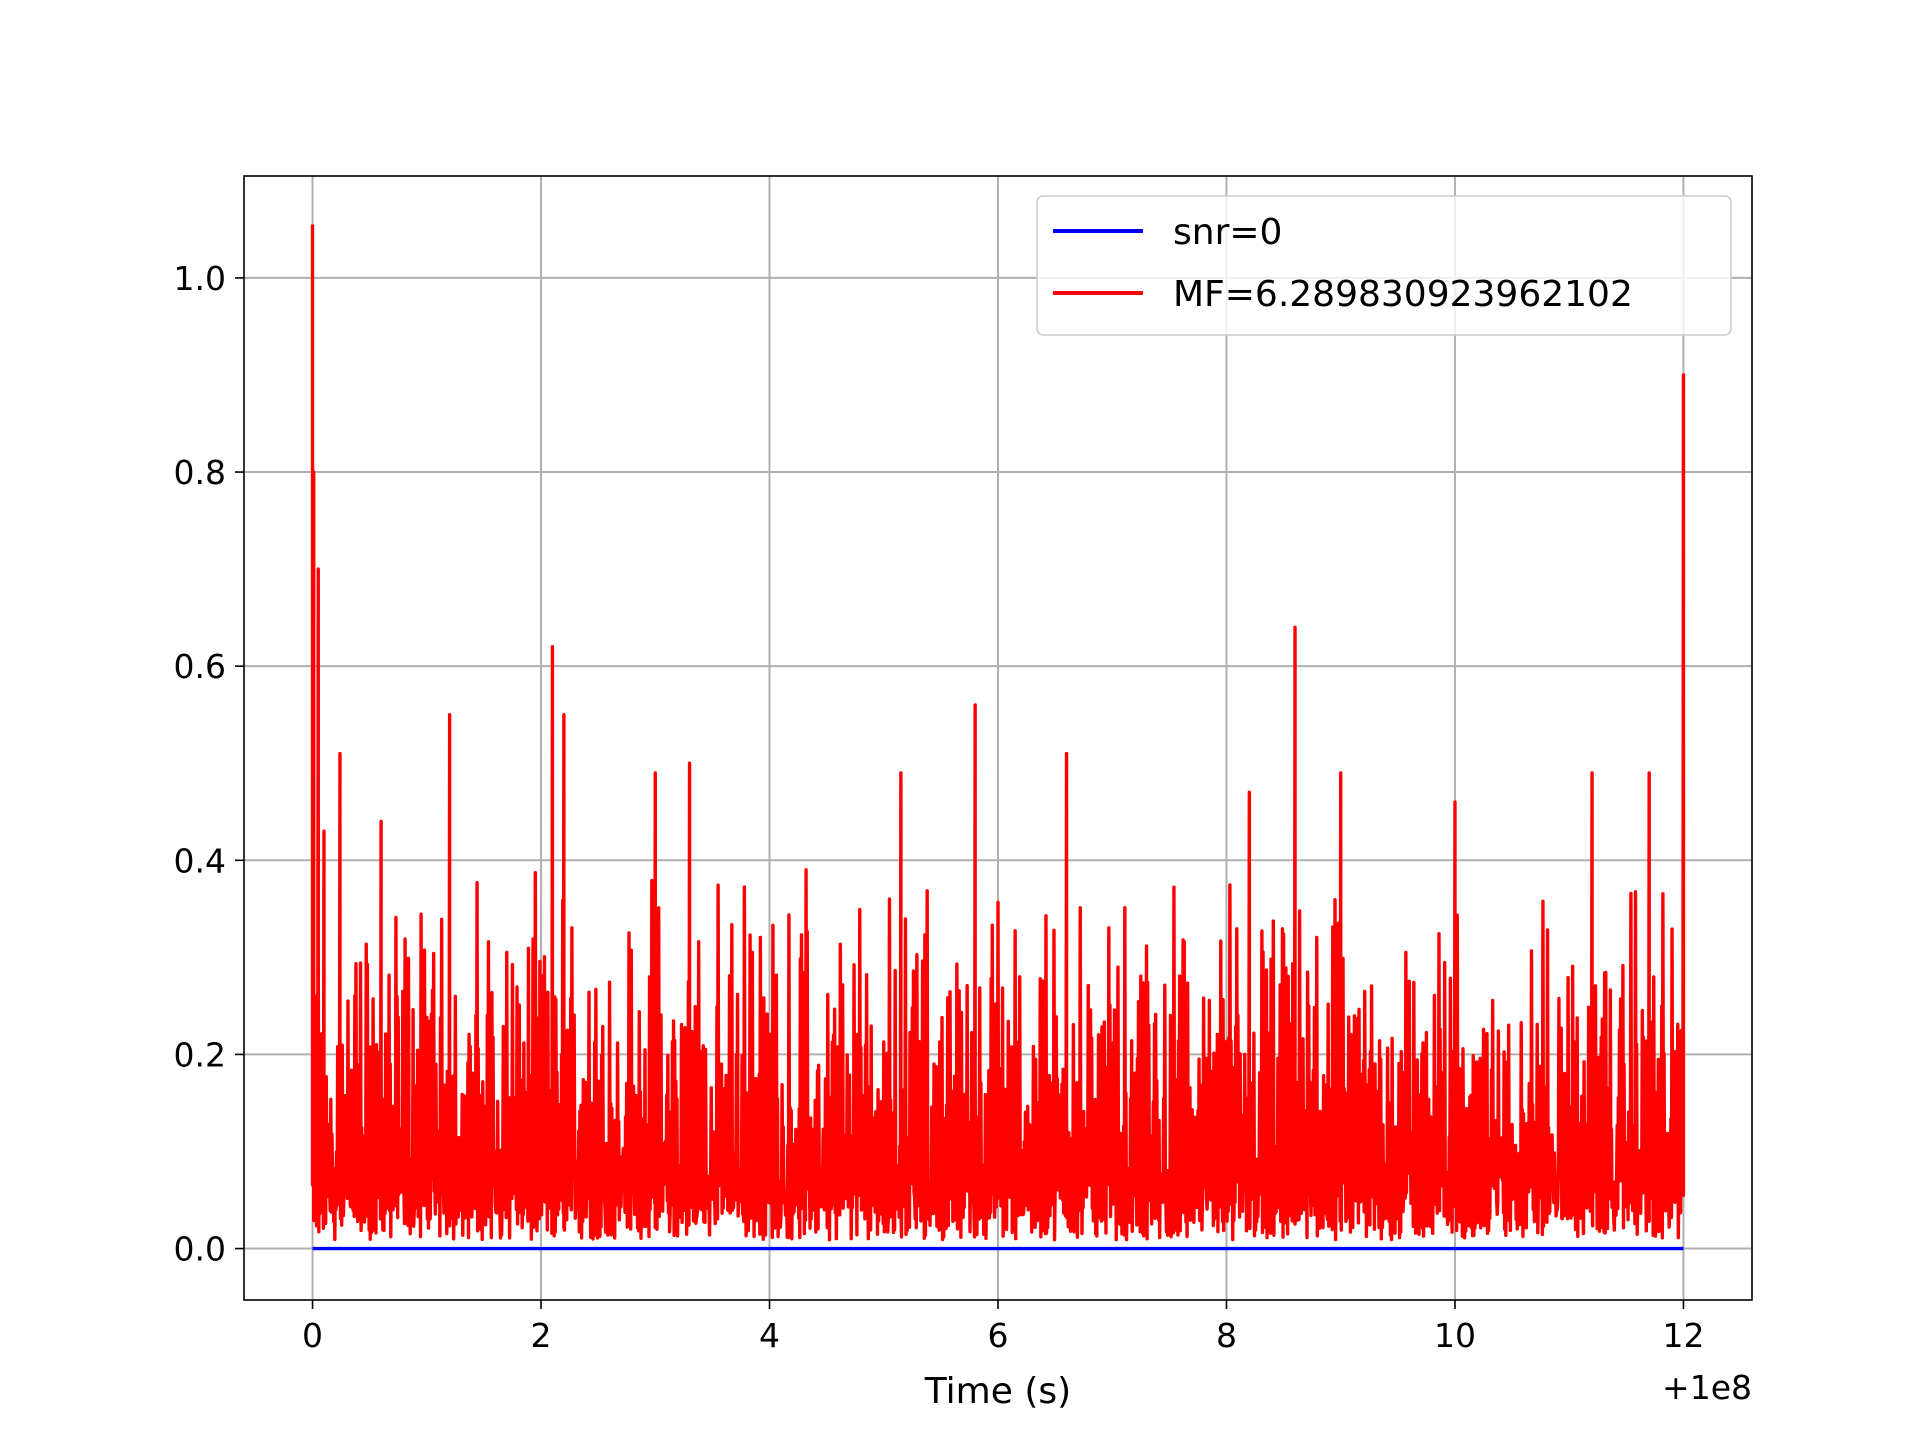 The width and height of the screenshot is (1920, 1440). I want to click on x-tick-label-2: 4, so click(769, 1335).